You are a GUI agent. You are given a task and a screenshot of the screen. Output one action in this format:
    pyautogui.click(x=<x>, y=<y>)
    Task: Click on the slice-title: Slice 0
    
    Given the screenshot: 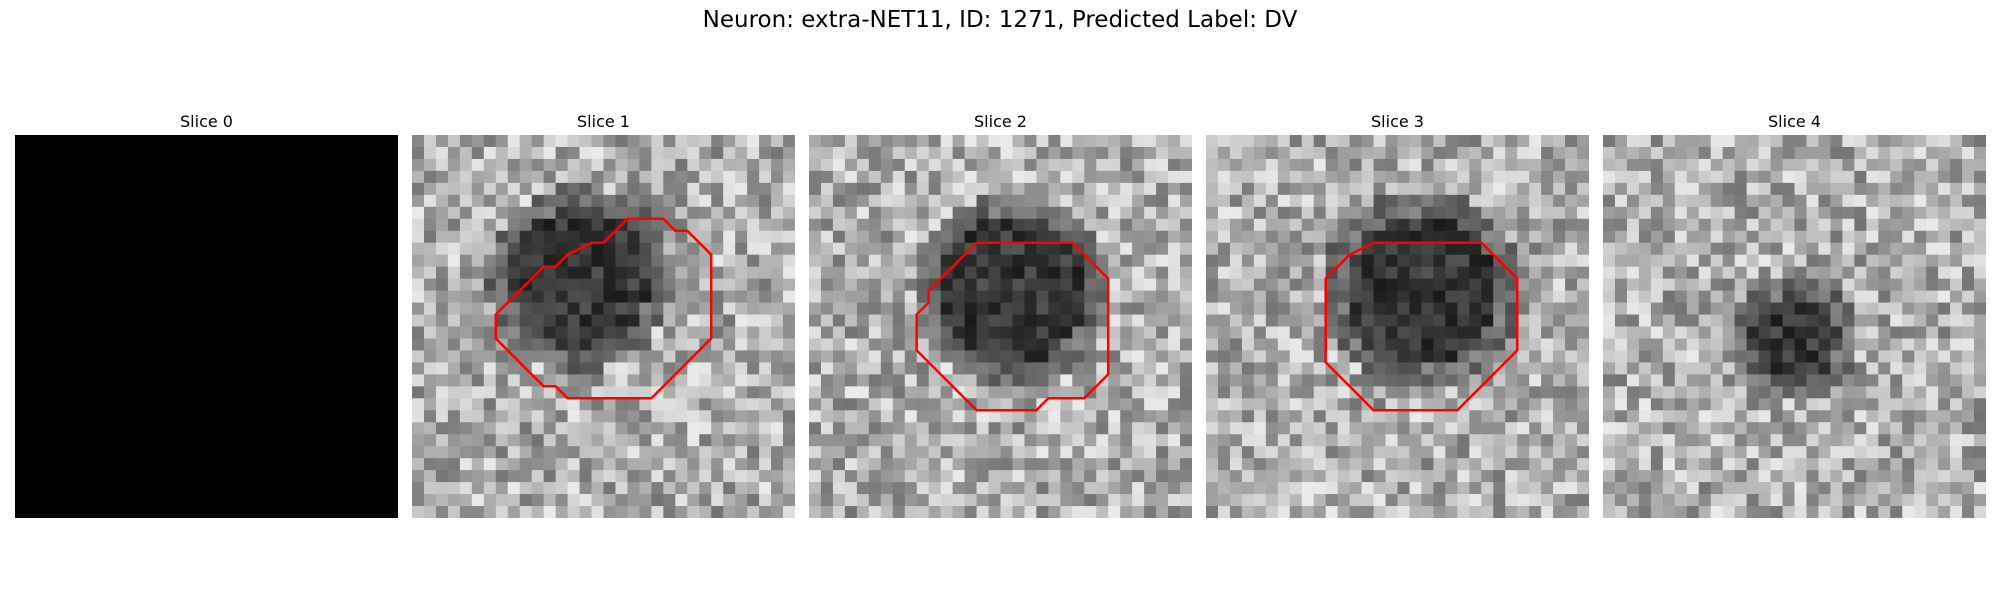 What is the action you would take?
    pyautogui.click(x=206, y=121)
    